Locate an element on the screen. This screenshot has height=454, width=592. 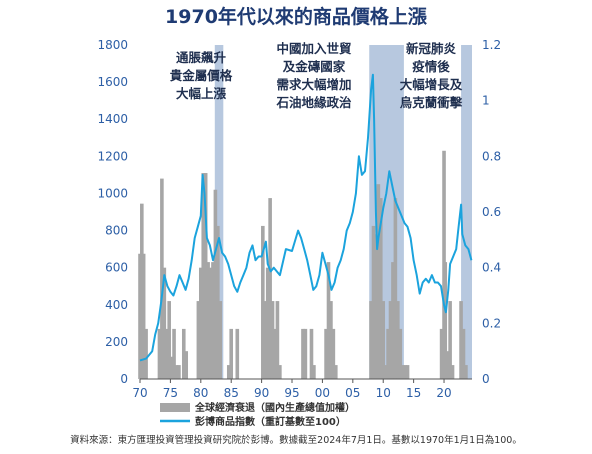
x-tick-label: 95 is located at coordinates (291, 393).